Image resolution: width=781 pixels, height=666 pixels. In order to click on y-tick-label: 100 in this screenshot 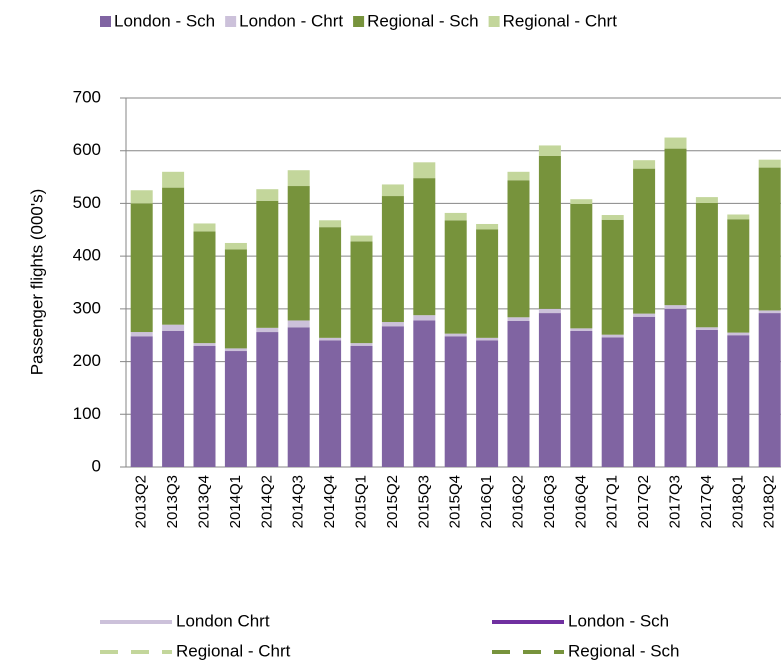, I will do `click(87, 413)`.